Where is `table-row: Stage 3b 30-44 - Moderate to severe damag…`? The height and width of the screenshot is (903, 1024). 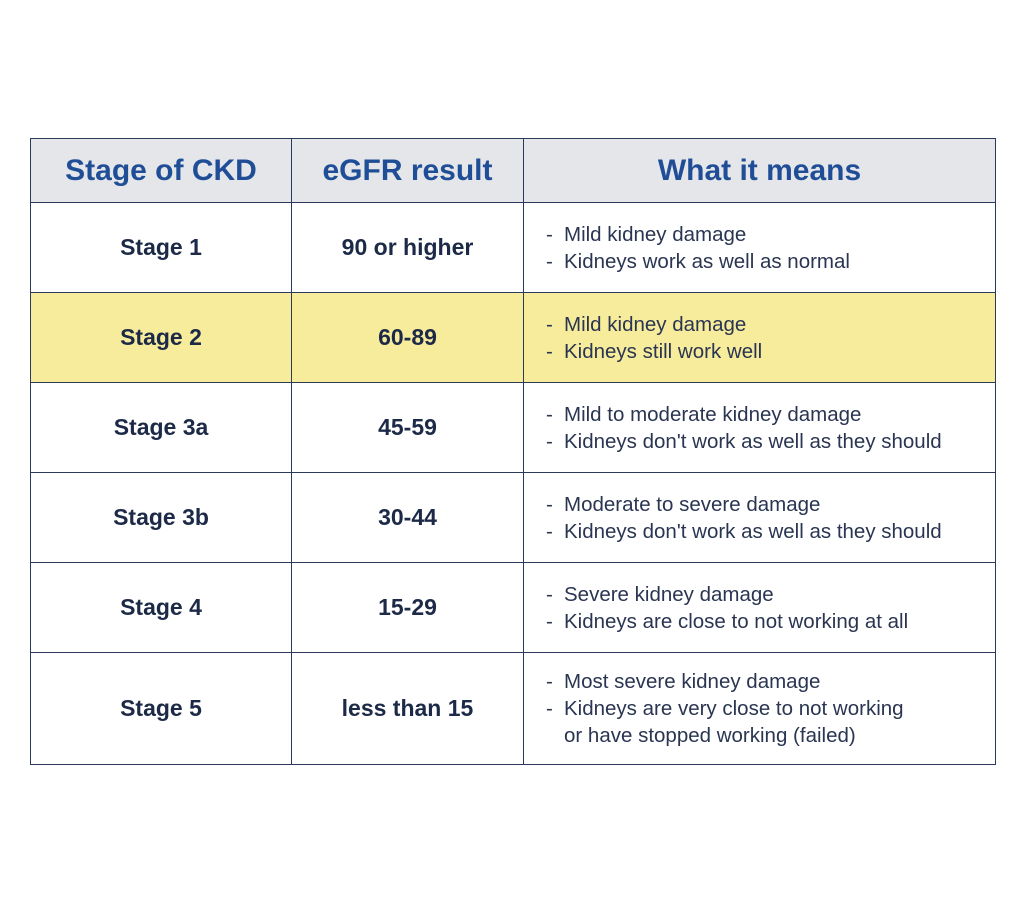
table-row: Stage 3b 30-44 - Moderate to severe damag… is located at coordinates (513, 517).